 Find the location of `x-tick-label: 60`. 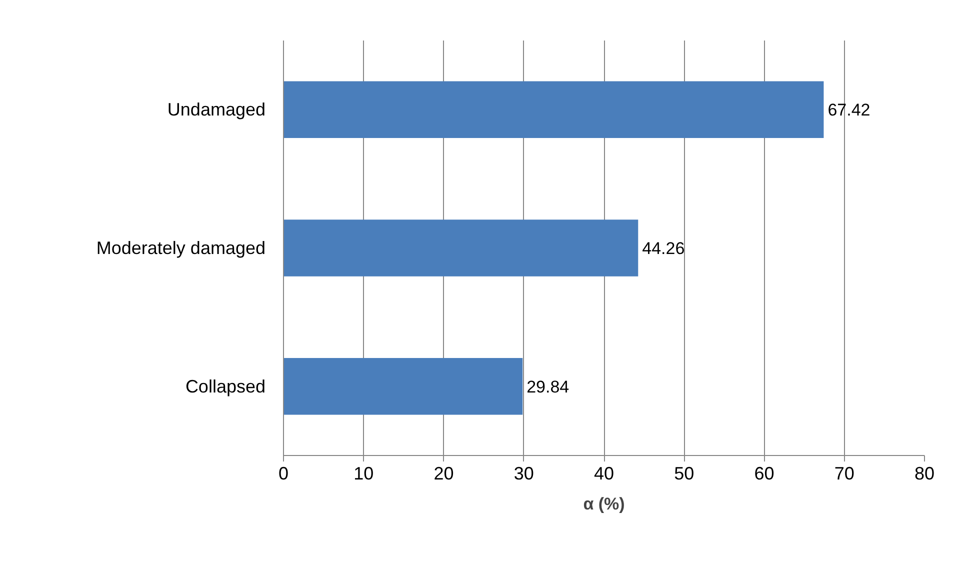

x-tick-label: 60 is located at coordinates (764, 474).